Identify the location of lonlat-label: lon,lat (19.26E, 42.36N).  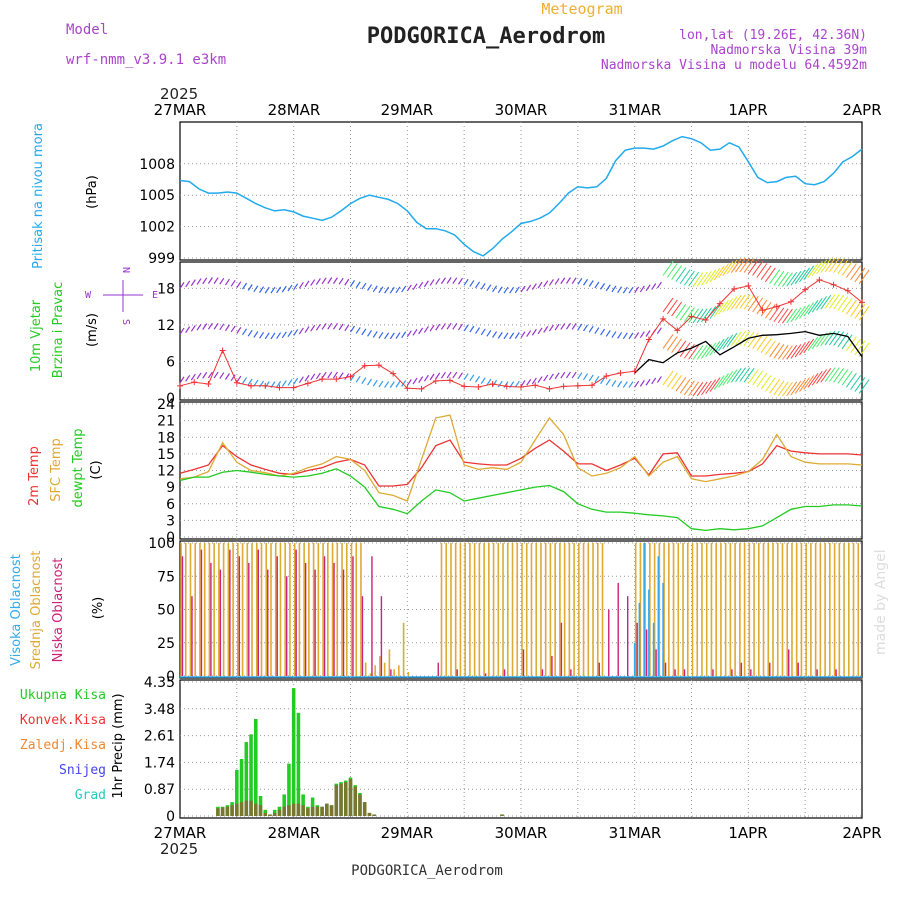
(773, 35).